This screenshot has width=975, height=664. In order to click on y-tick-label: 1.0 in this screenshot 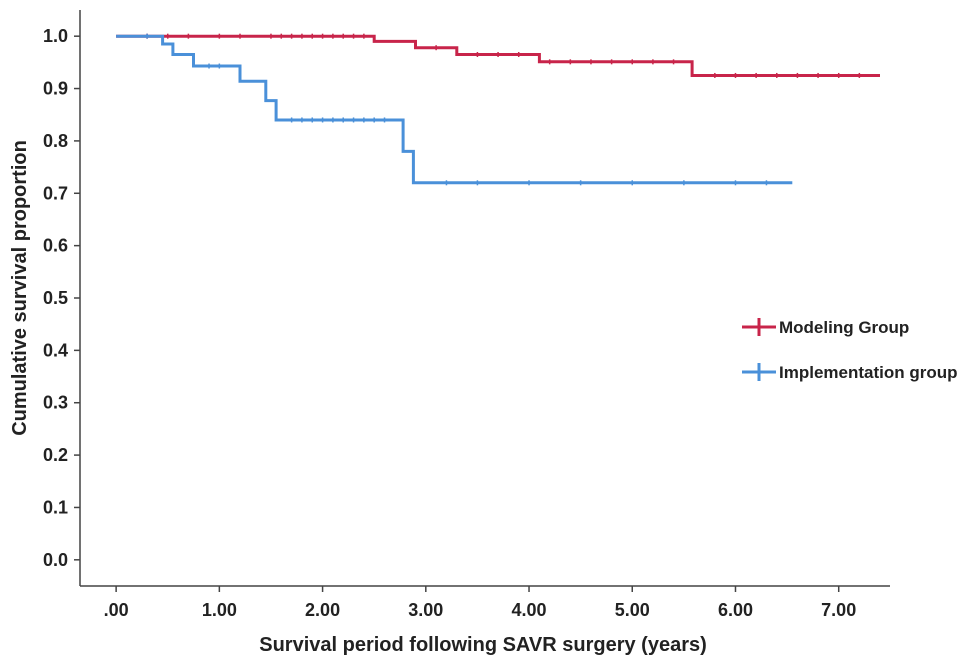, I will do `click(55, 36)`.